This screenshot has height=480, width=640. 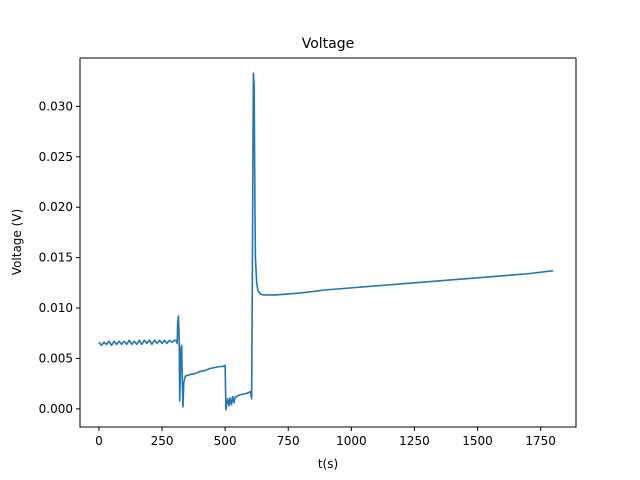 What do you see at coordinates (328, 464) in the screenshot?
I see `x-axis-label: t(s)` at bounding box center [328, 464].